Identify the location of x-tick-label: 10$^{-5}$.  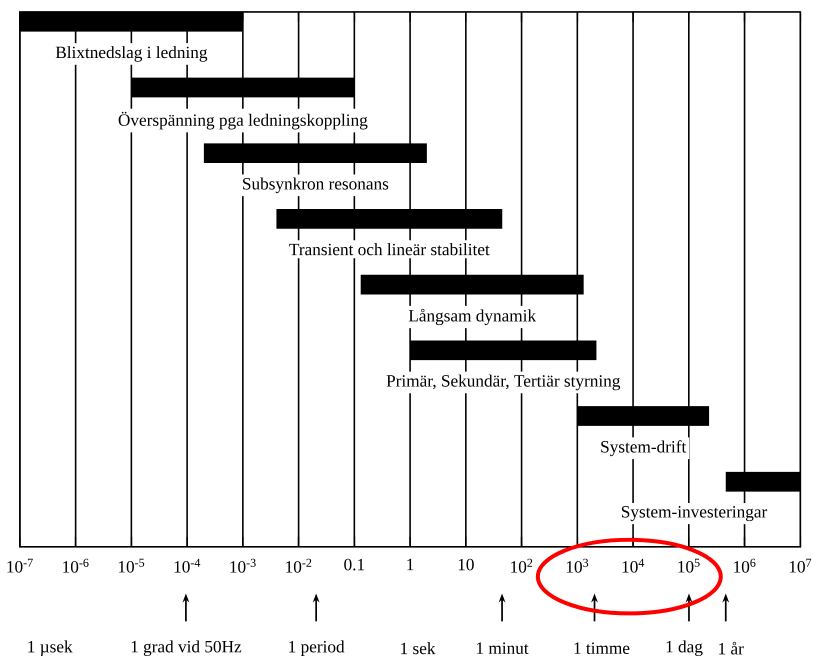
(131, 565).